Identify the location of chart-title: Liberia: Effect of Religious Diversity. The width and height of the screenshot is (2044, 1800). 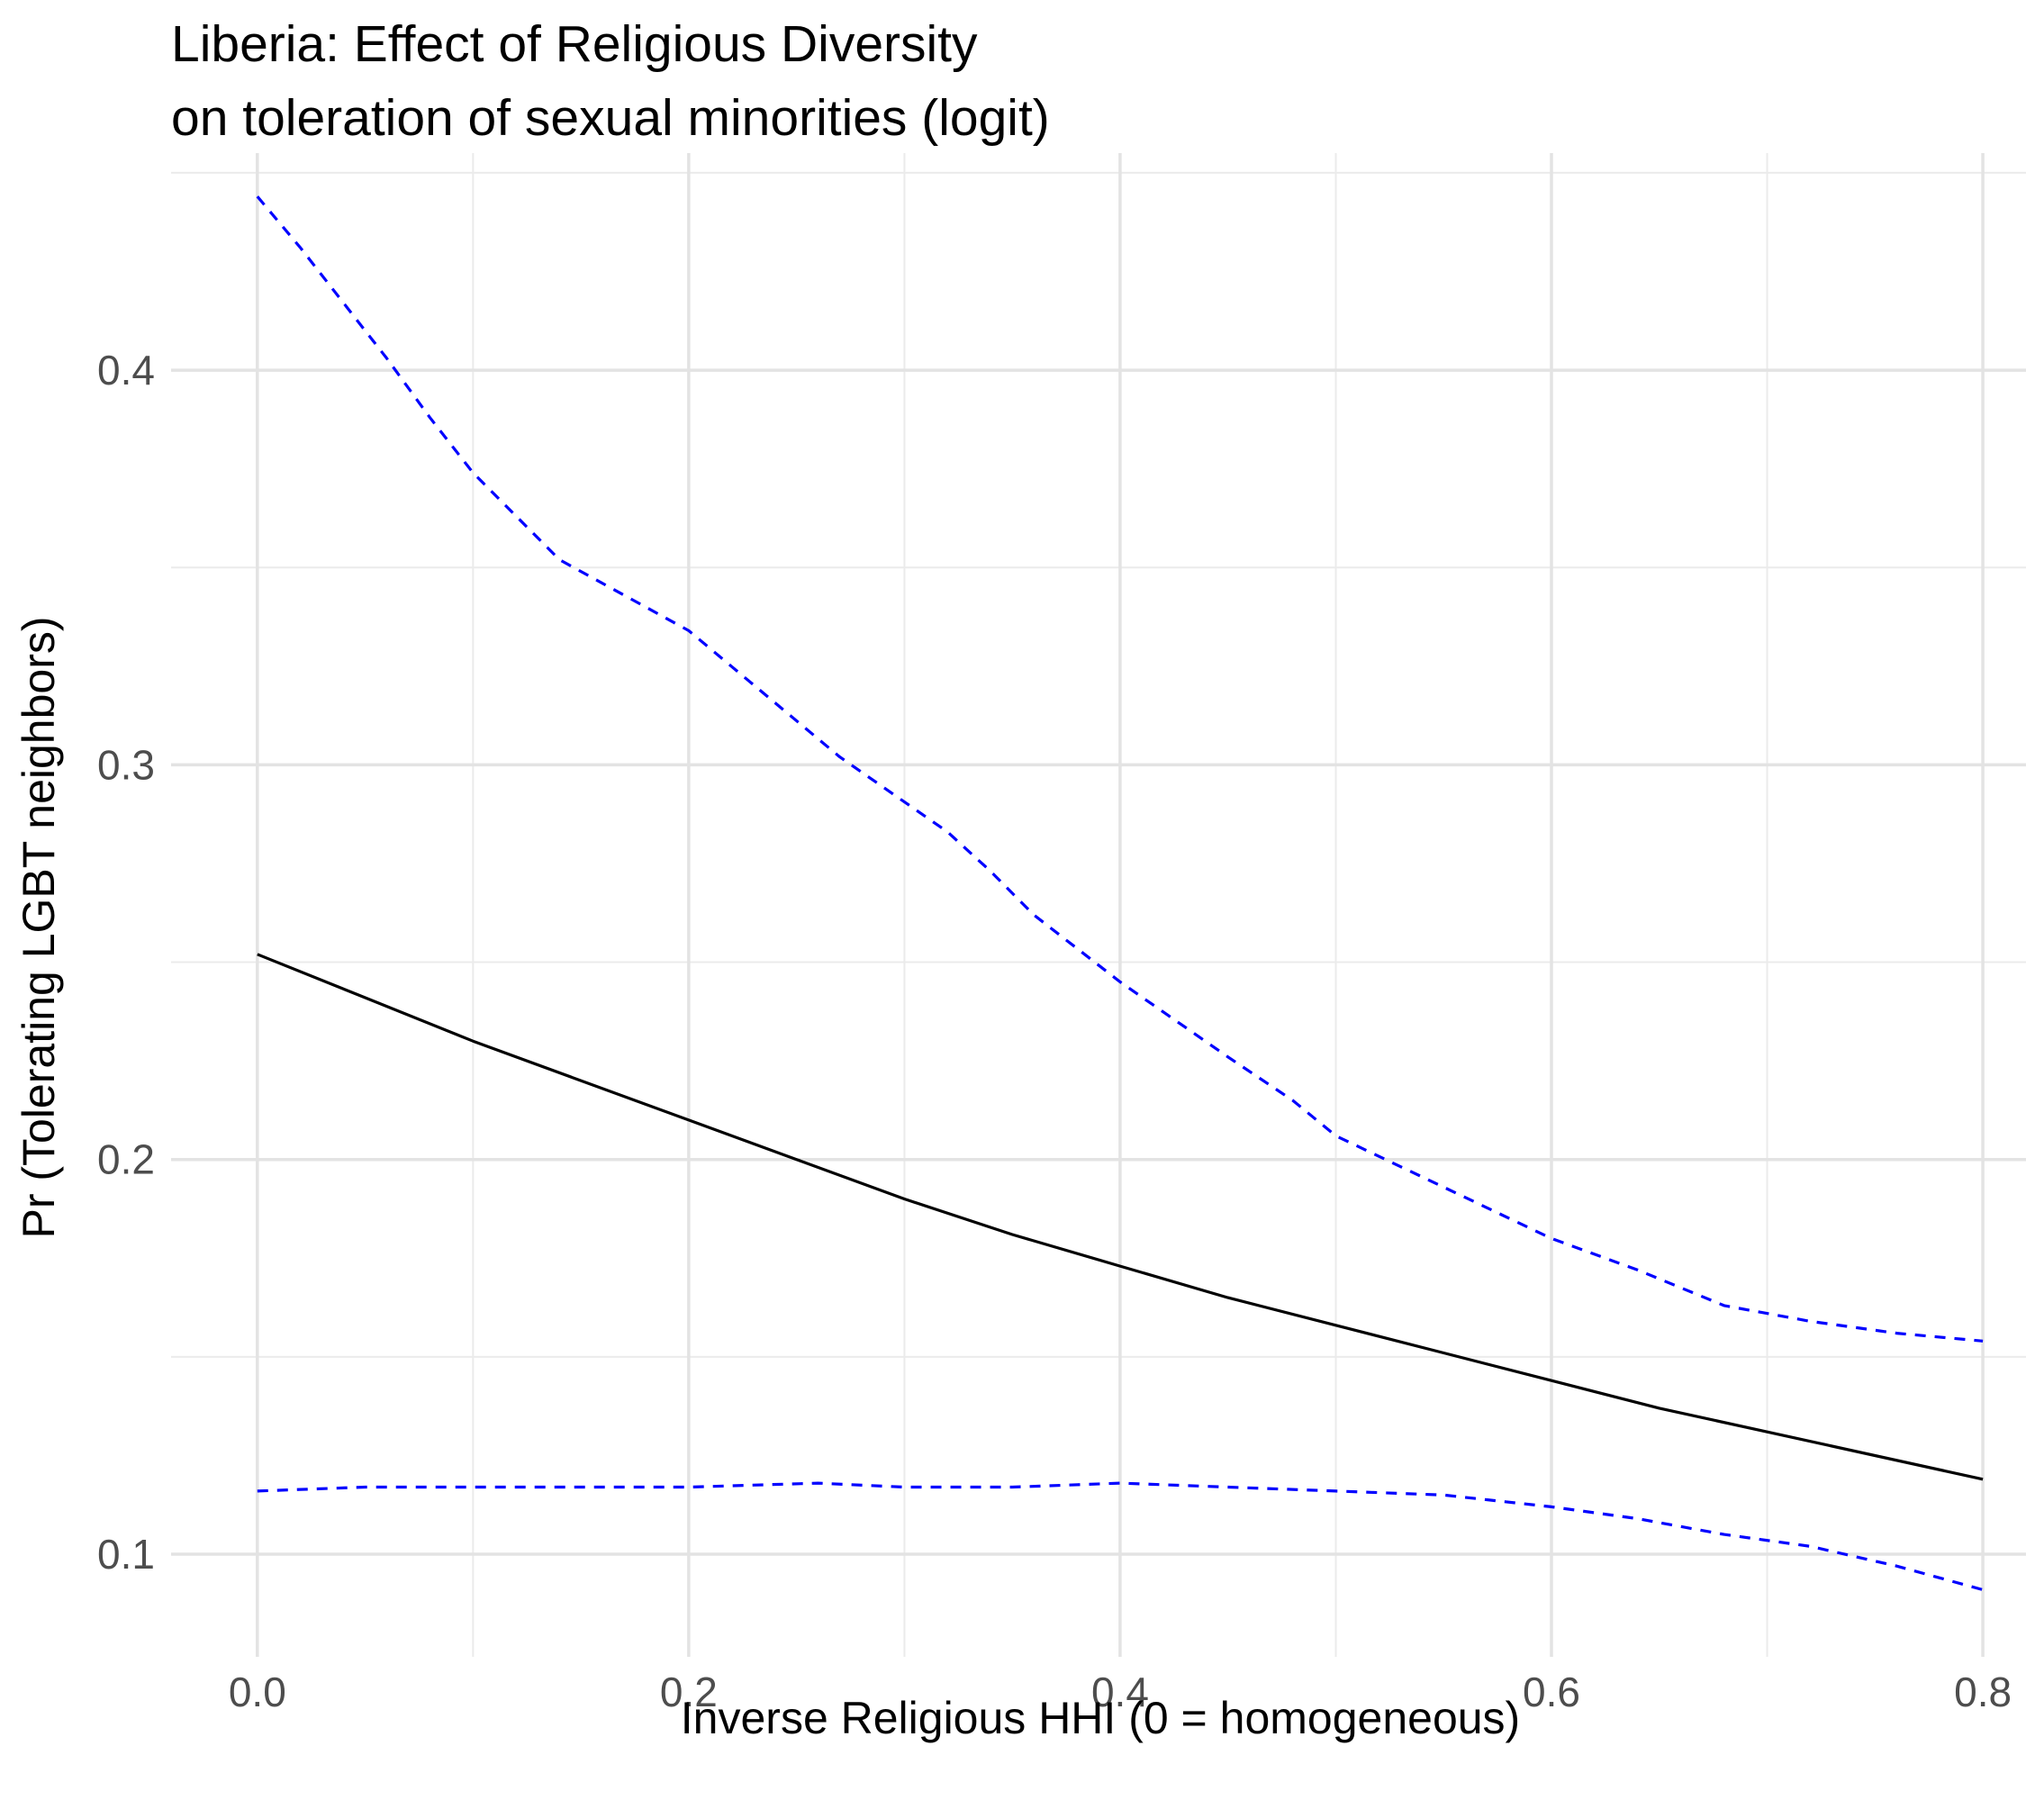
(574, 44).